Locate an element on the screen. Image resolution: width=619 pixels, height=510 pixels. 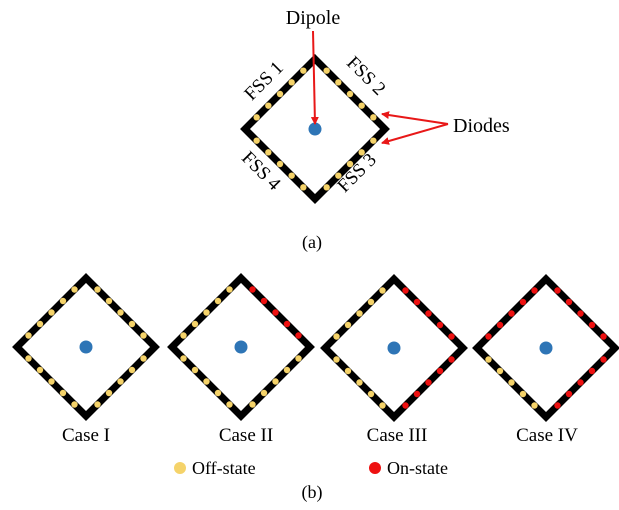
diamond-a is located at coordinates (315, 129).